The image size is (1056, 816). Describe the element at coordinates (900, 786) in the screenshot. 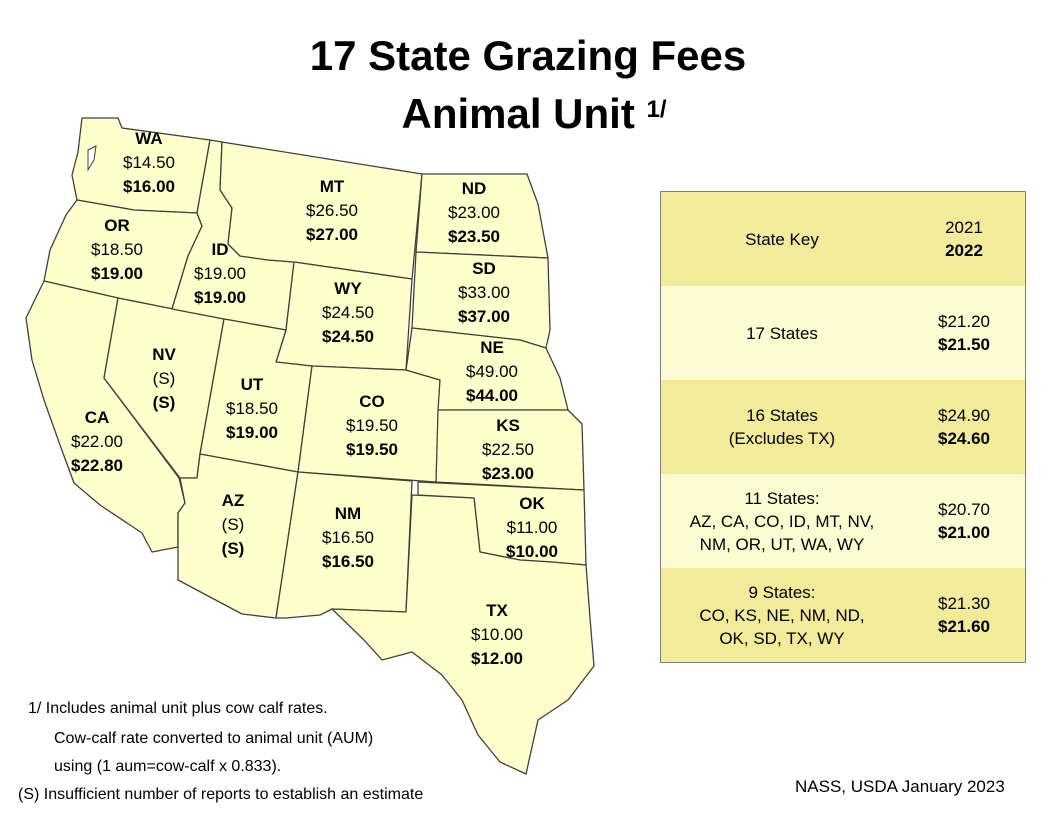

I see `source-credit: NASS, USDA January 2023` at that location.